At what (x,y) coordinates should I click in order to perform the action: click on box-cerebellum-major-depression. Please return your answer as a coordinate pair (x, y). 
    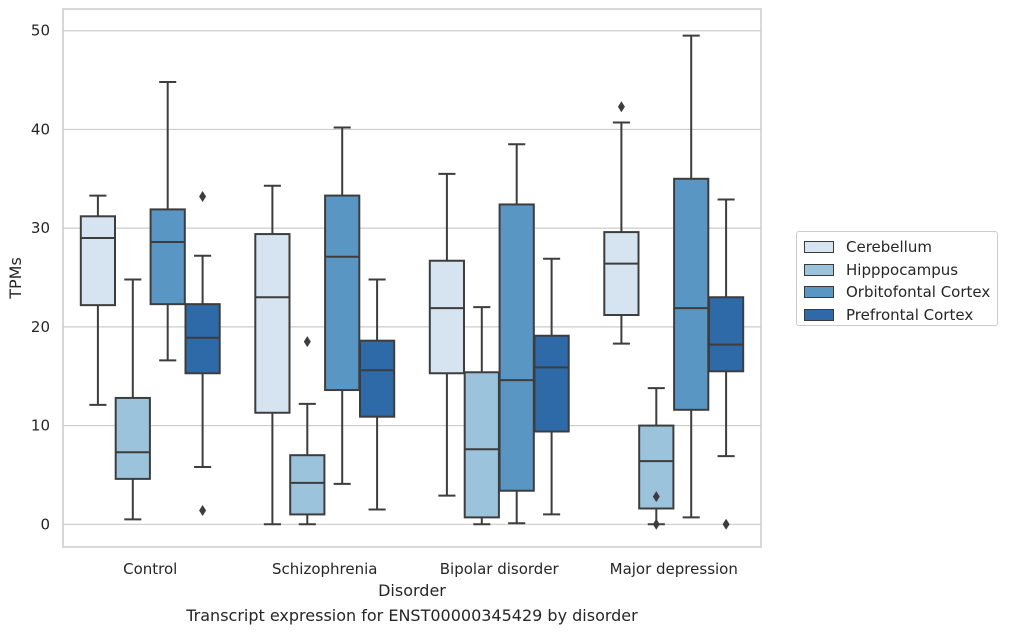
    Looking at the image, I should click on (621, 223).